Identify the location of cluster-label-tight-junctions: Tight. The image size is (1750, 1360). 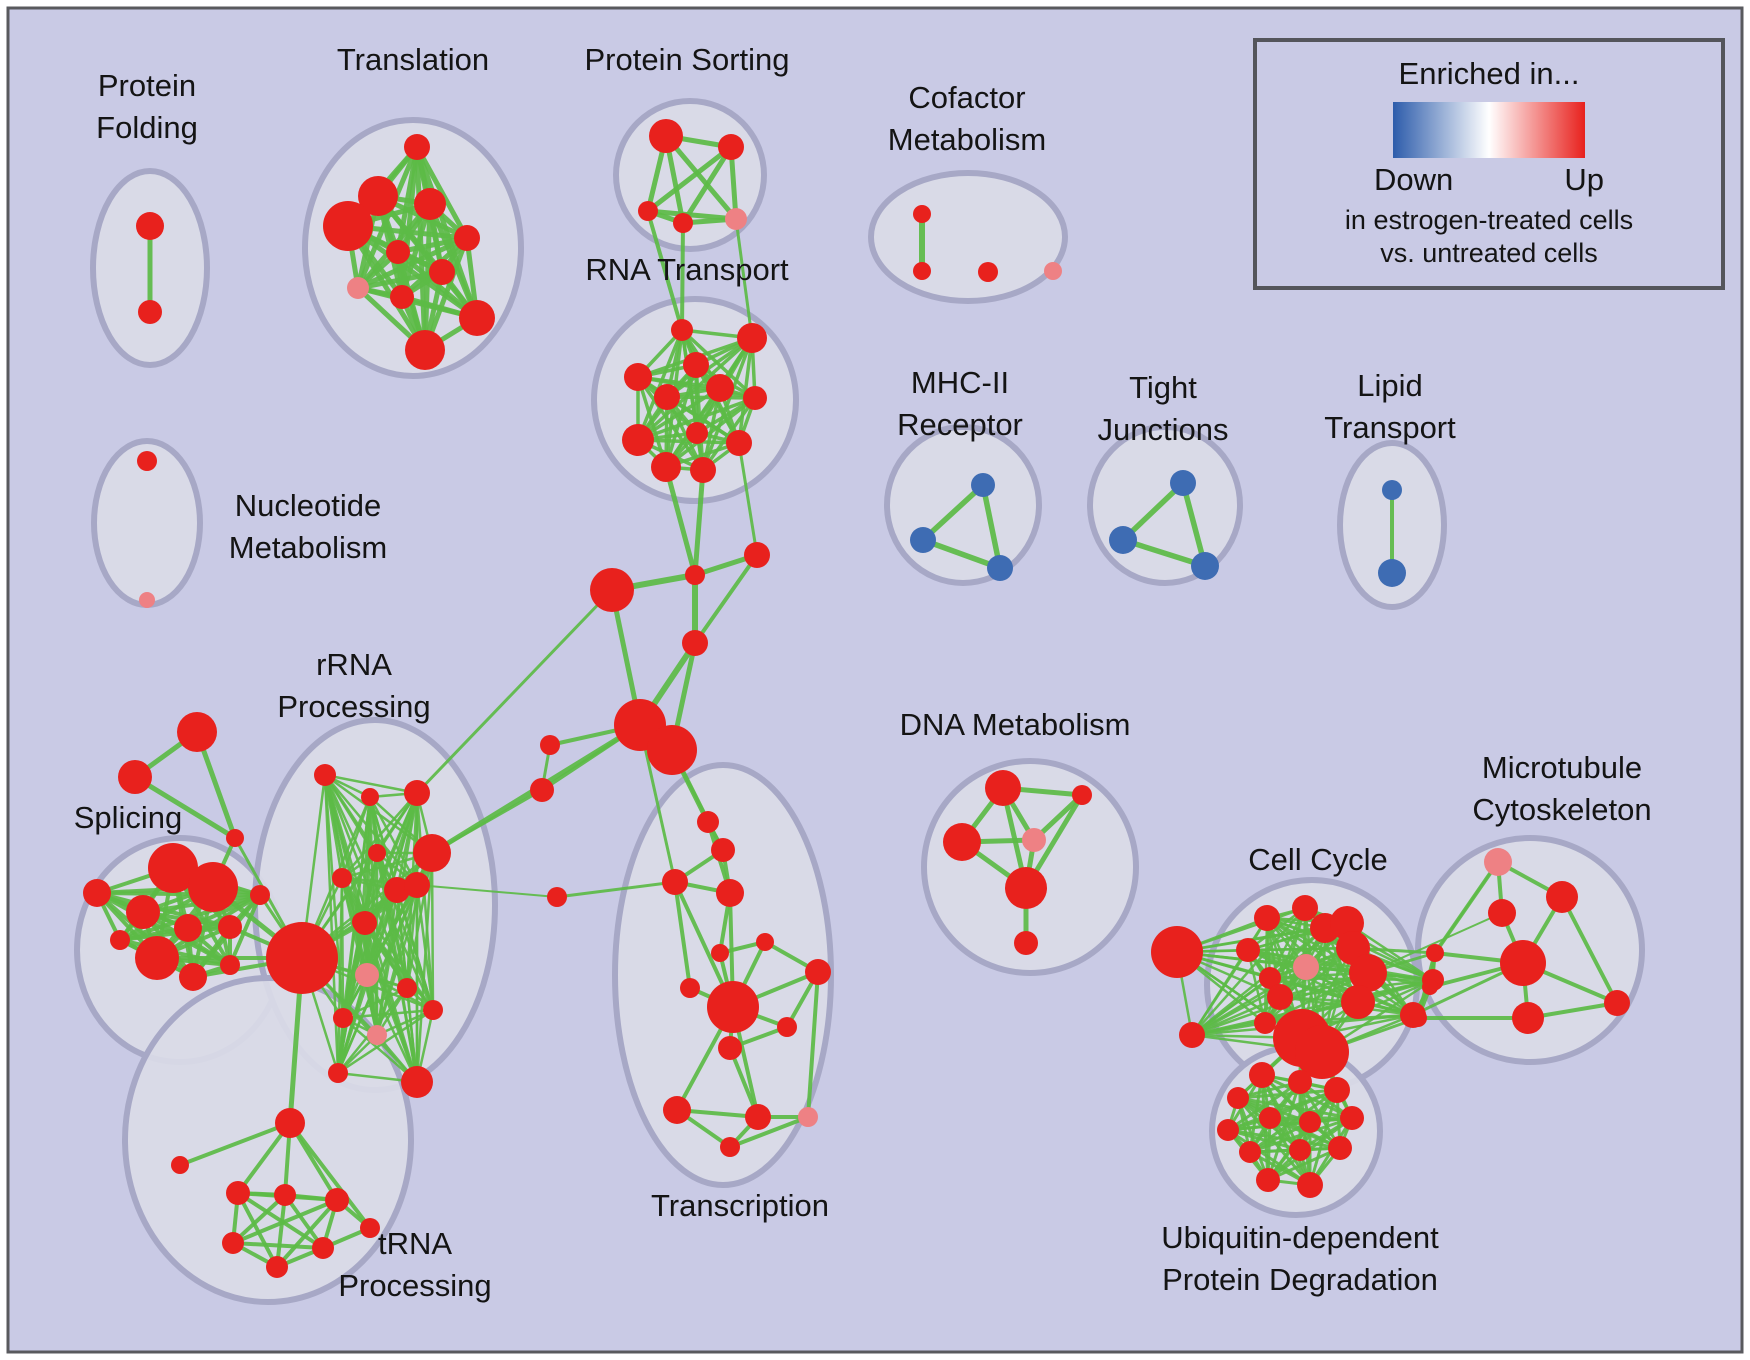
(1163, 387).